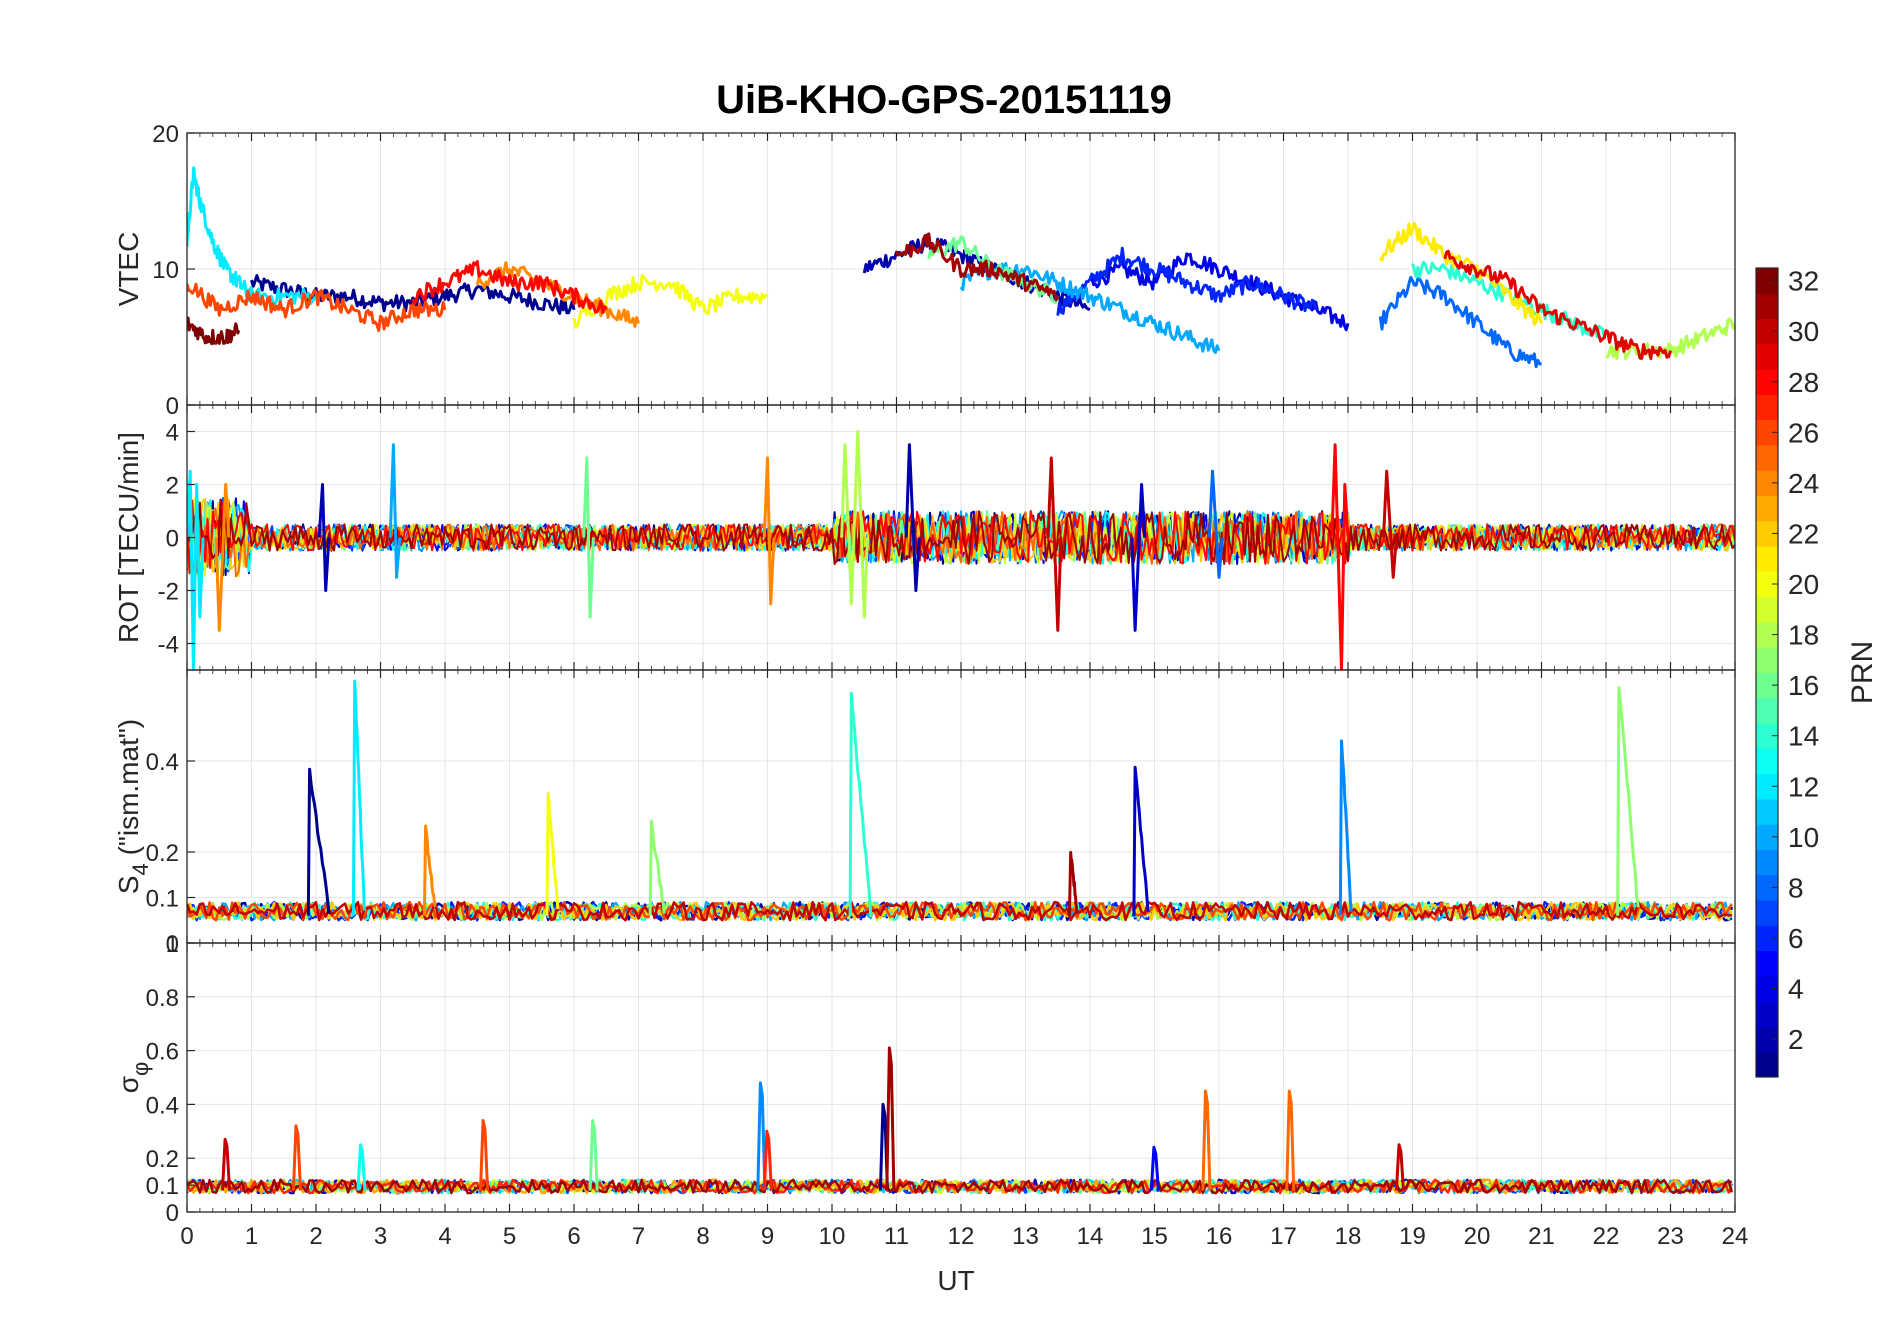 Image resolution: width=1902 pixels, height=1330 pixels. What do you see at coordinates (128, 537) in the screenshot?
I see `y-axis-label: ROT [TECU/min]` at bounding box center [128, 537].